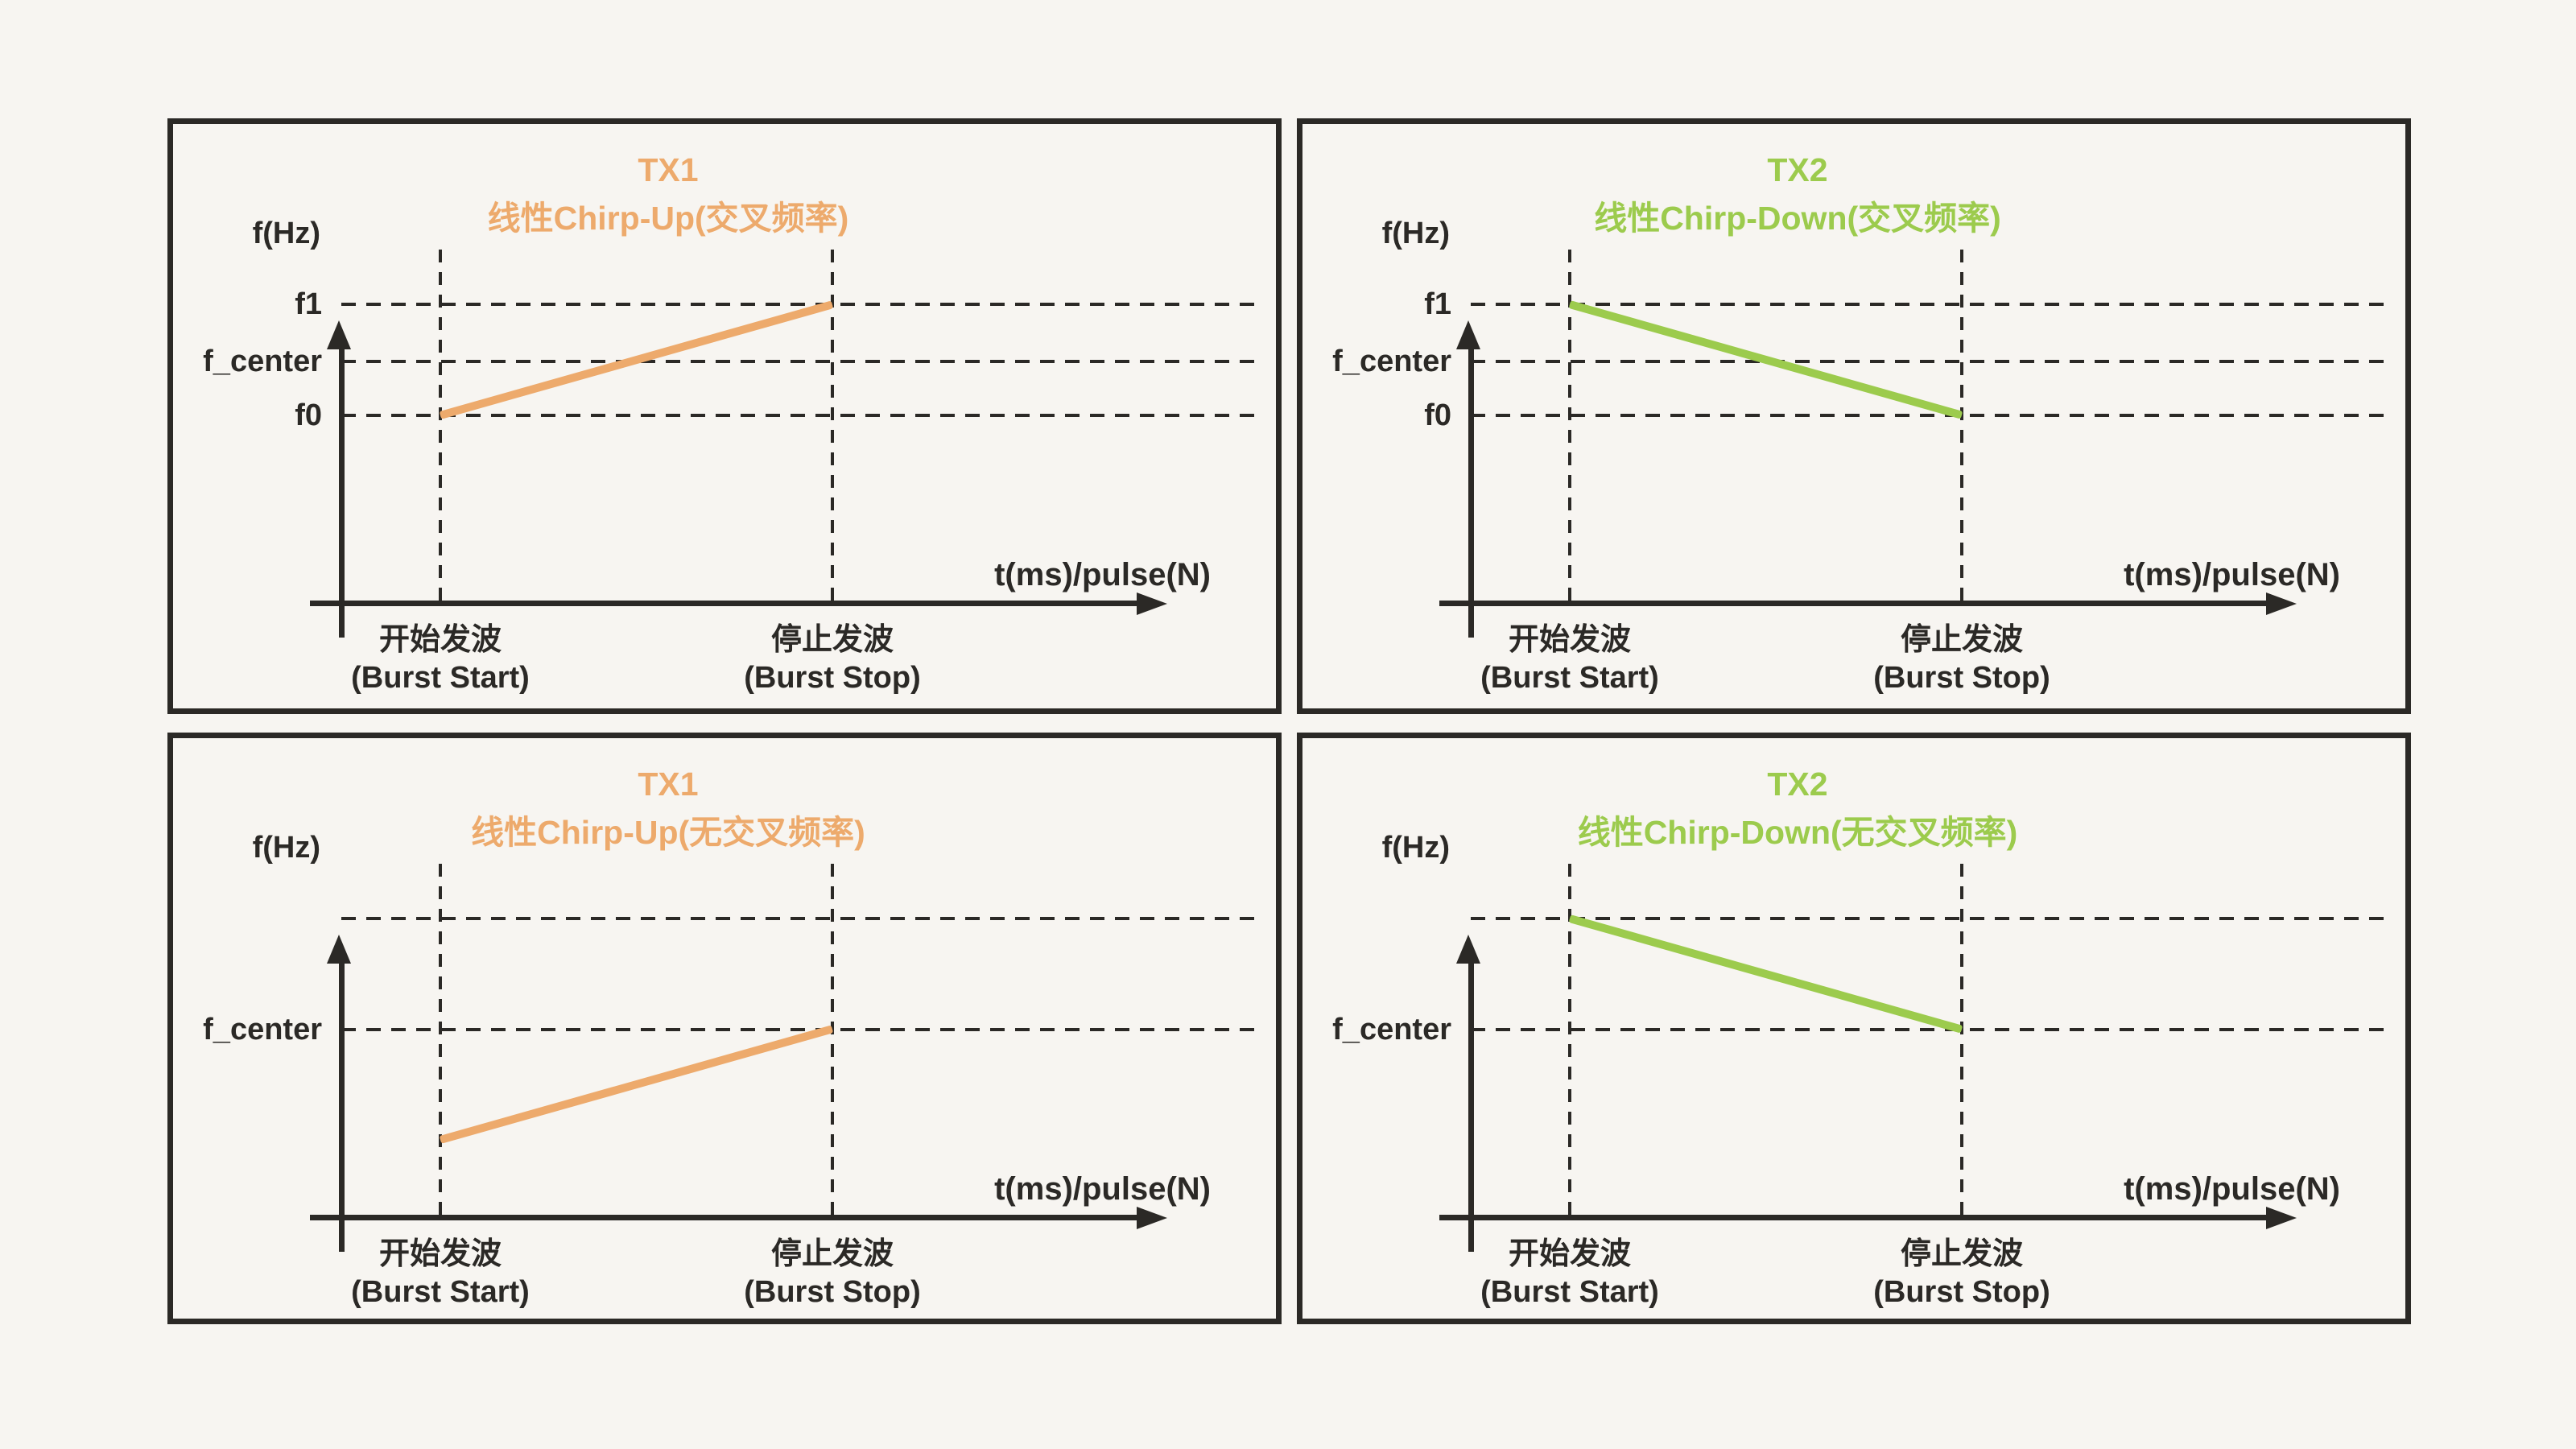  What do you see at coordinates (668, 832) in the screenshot?
I see `panel-title-mode: 线性Chirp-Up(无交叉频率)` at bounding box center [668, 832].